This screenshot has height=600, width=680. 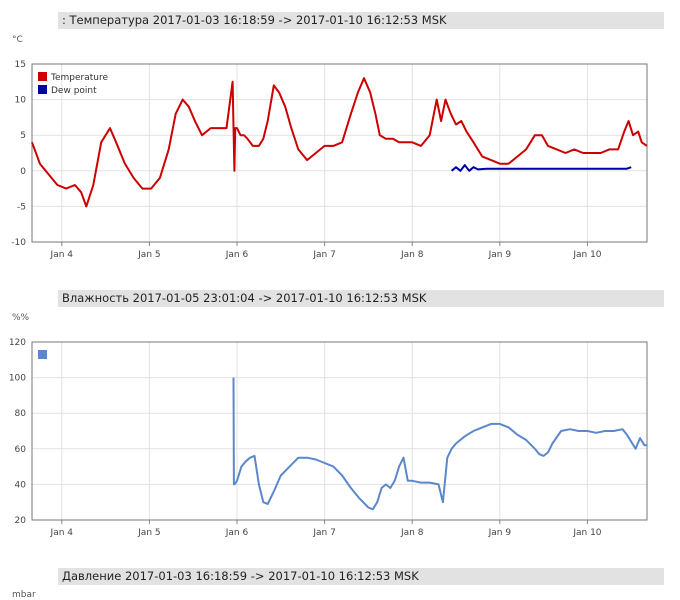 What do you see at coordinates (21, 485) in the screenshot?
I see `y-tick-label: 40` at bounding box center [21, 485].